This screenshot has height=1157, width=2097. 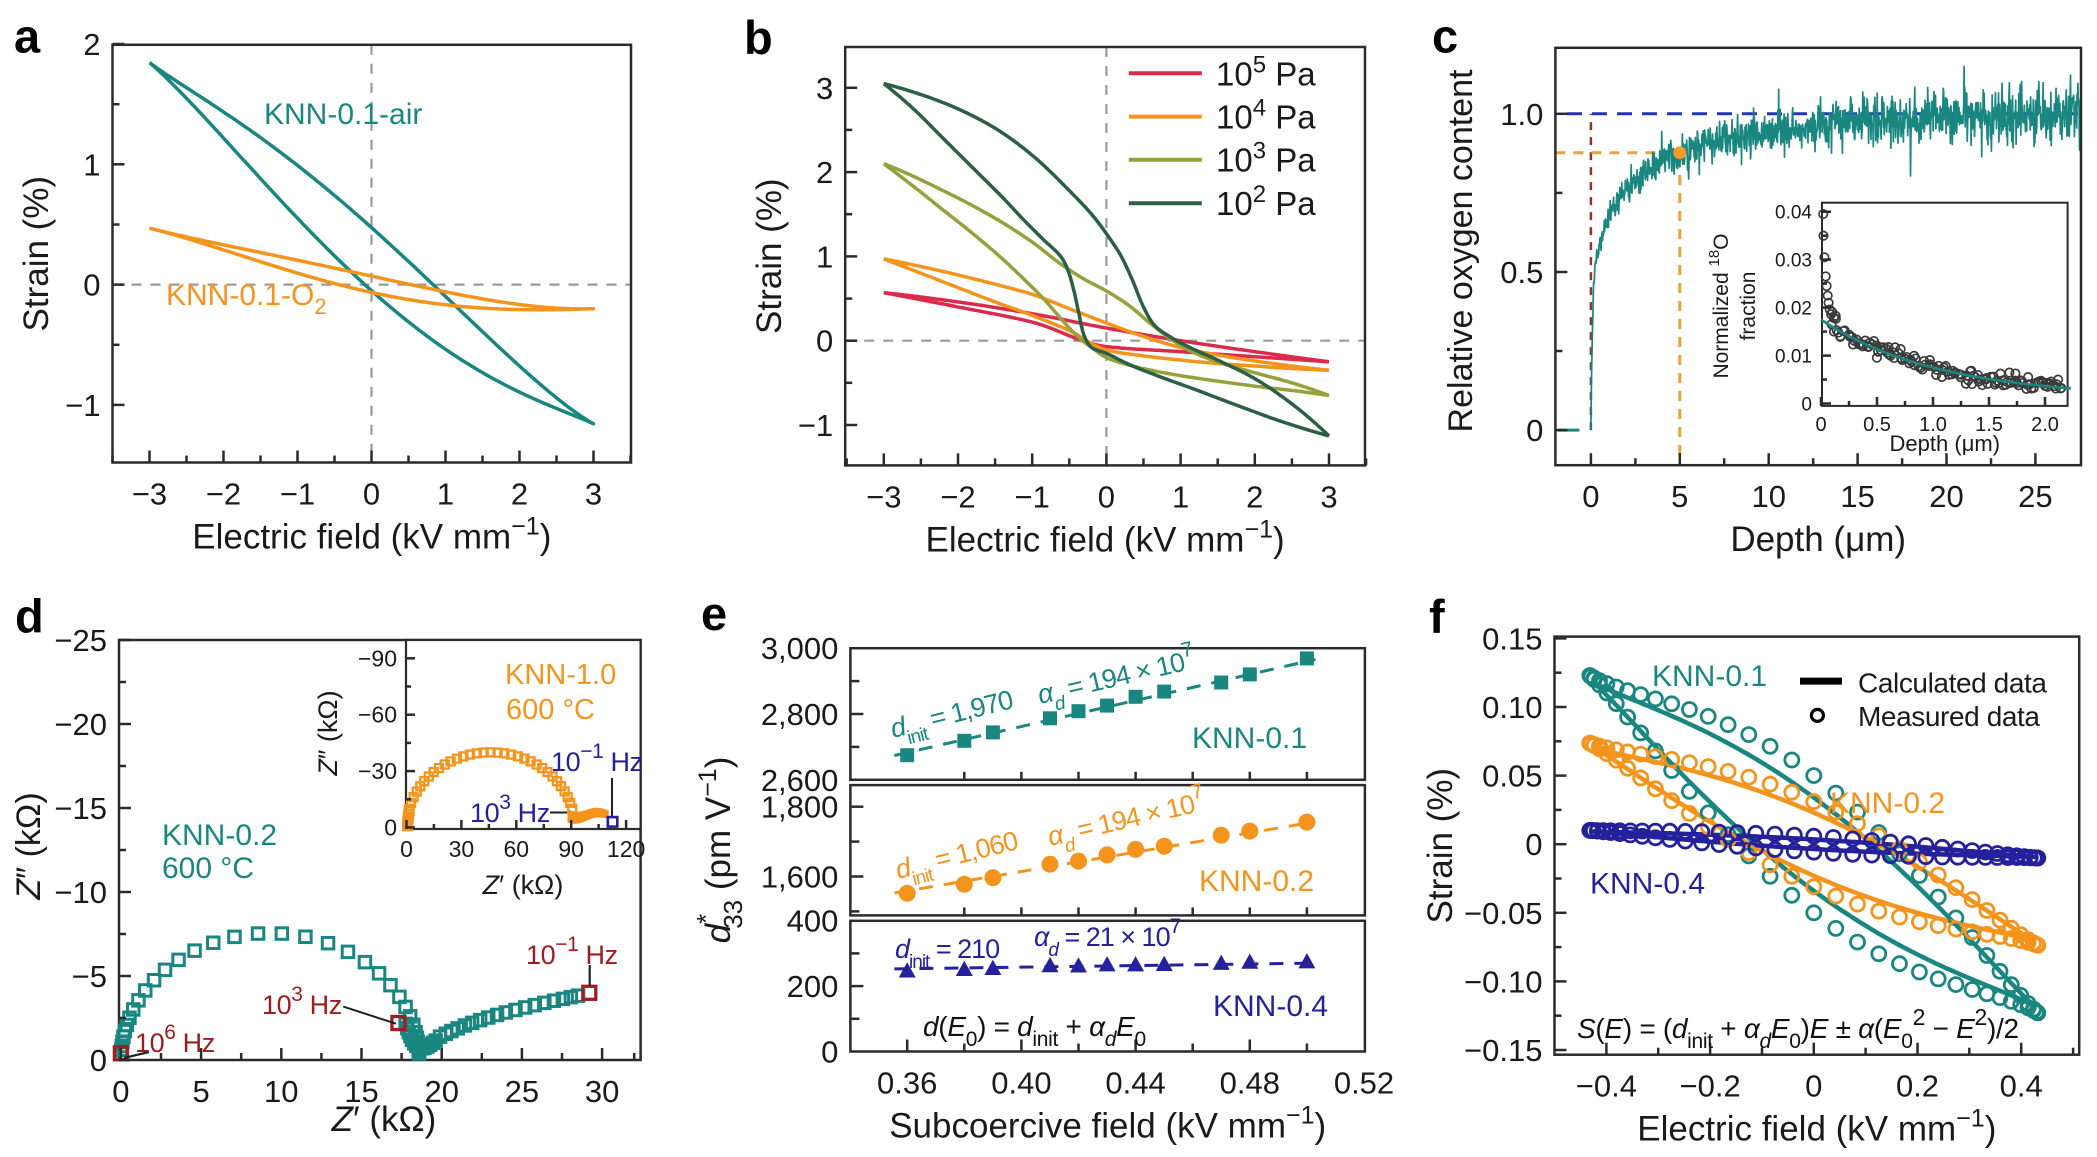 I want to click on svg-text: 102 Pa, so click(x=1266, y=201).